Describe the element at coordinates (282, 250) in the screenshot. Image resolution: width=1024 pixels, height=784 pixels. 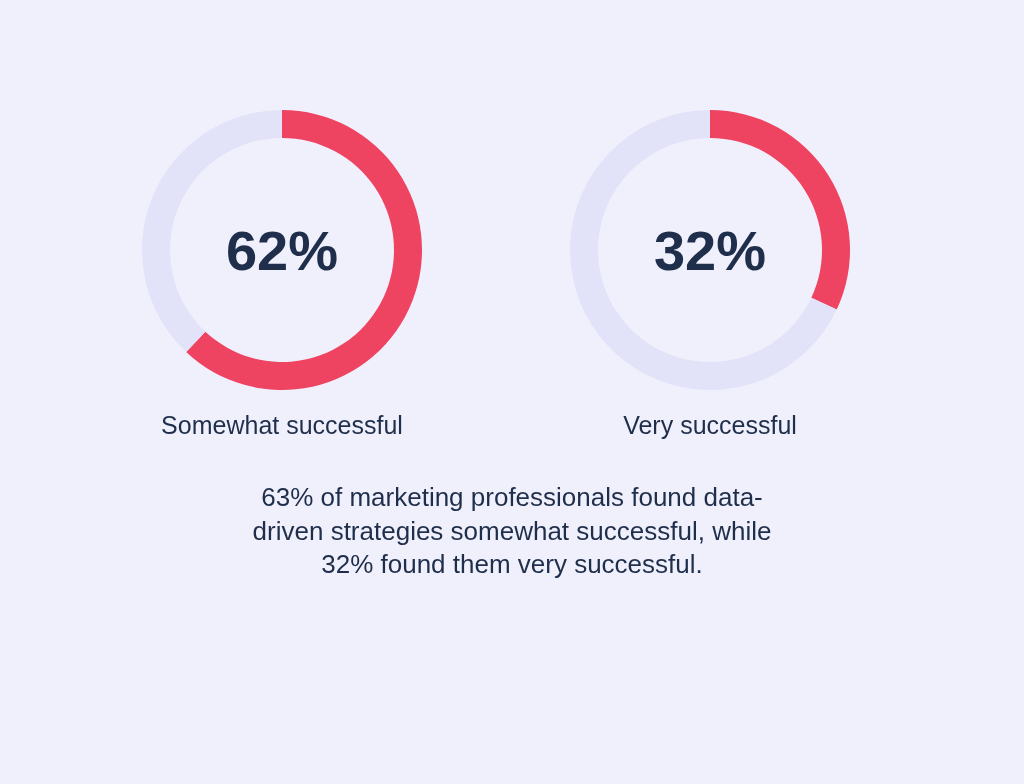
I see `text: 62%` at that location.